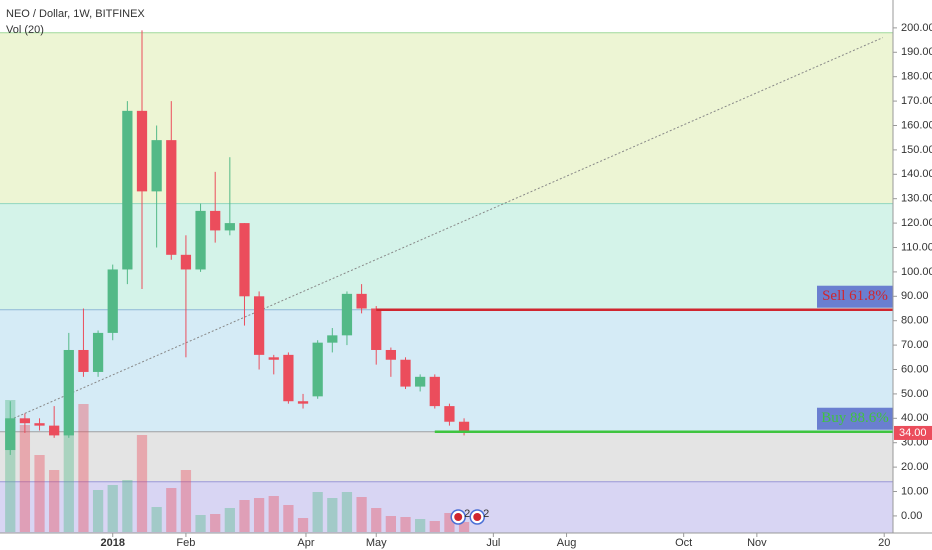 This screenshot has height=550, width=932. I want to click on x-tick-label: 20, so click(884, 543).